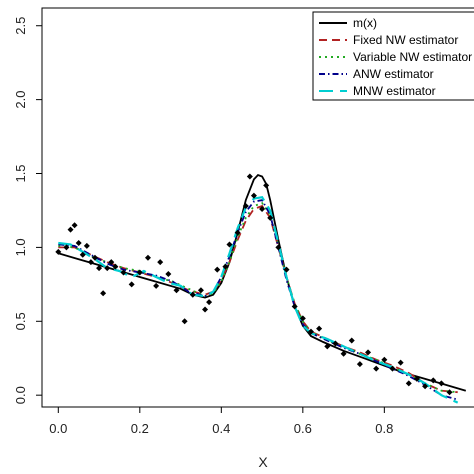 This screenshot has height=474, width=474. Describe the element at coordinates (20, 321) in the screenshot. I see `y-tick-label: 0.5` at that location.